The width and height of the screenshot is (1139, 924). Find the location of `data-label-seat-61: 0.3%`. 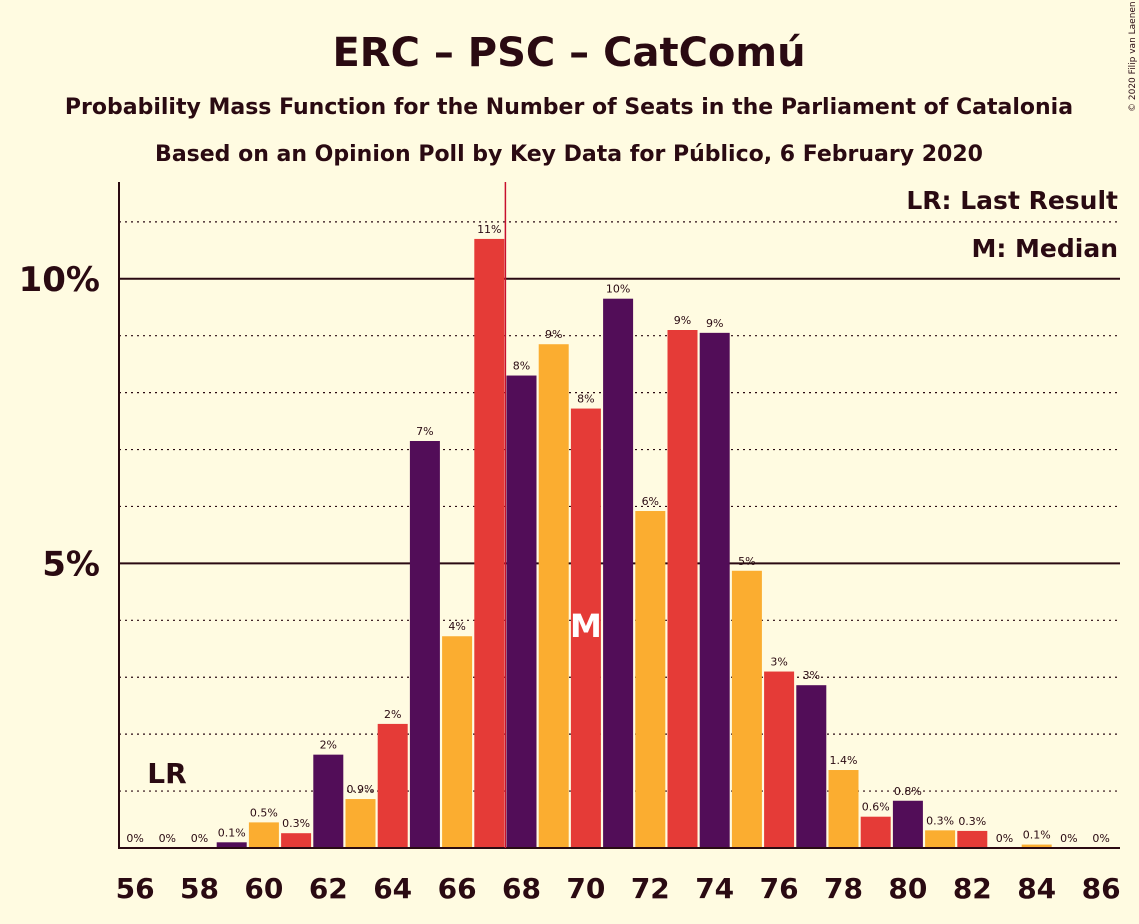

data-label-seat-61: 0.3% is located at coordinates (296, 823).